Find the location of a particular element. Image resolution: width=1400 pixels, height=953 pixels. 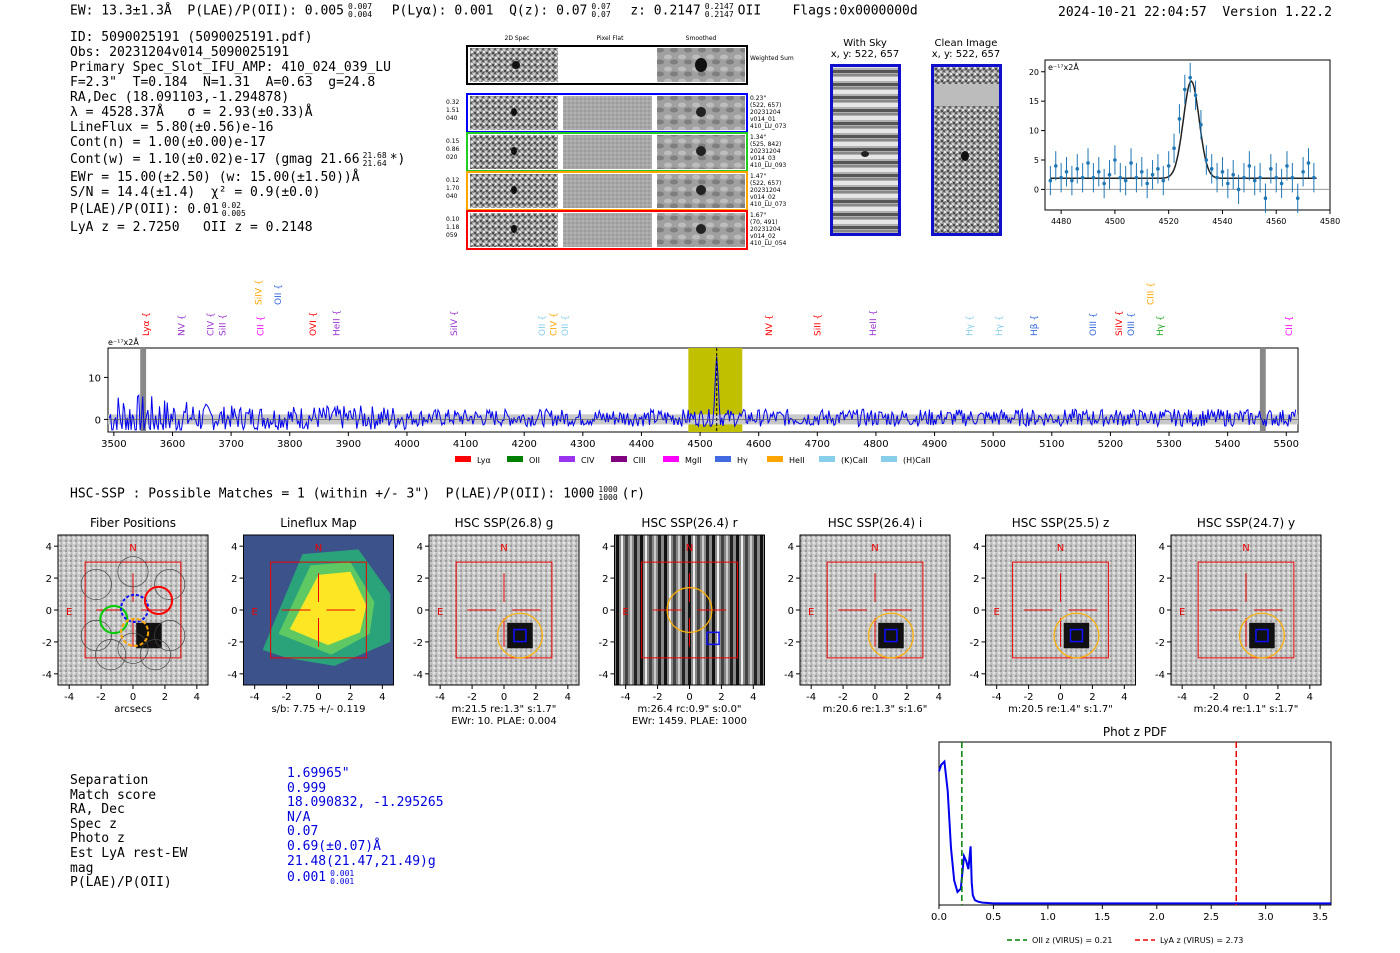

col-label: 2D Spec is located at coordinates (517, 38).